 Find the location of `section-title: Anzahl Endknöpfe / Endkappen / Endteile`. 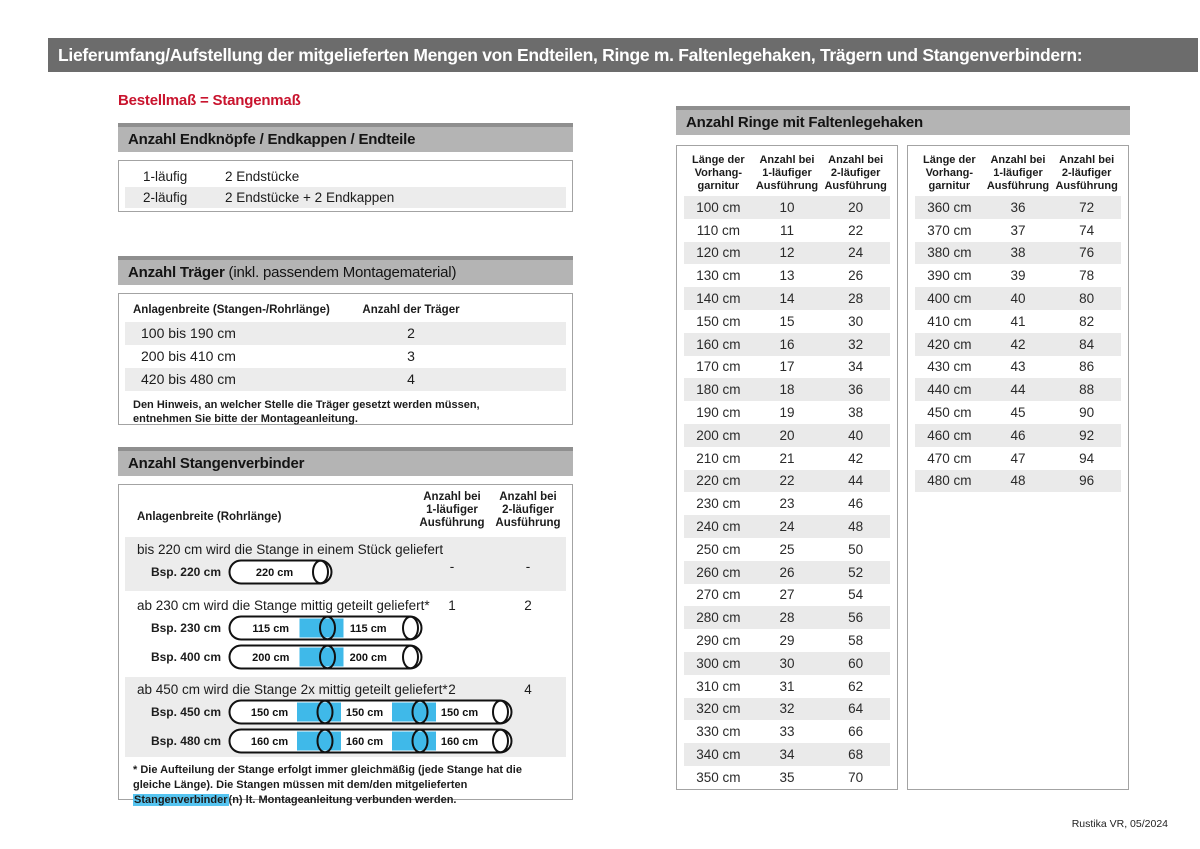

section-title: Anzahl Endknöpfe / Endkappen / Endteile is located at coordinates (272, 139).